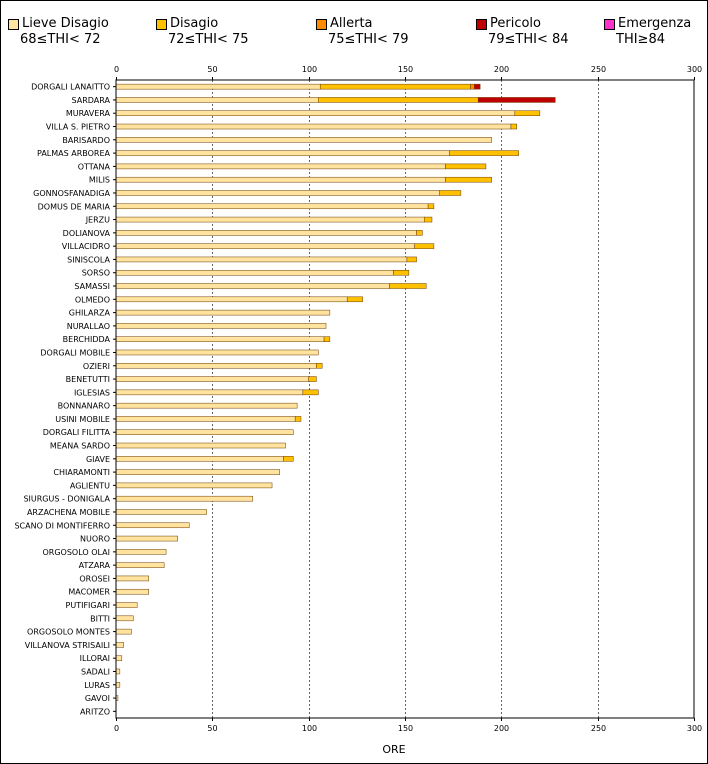  Describe the element at coordinates (77, 432) in the screenshot. I see `category-label: DORGALI FILITTA` at that location.